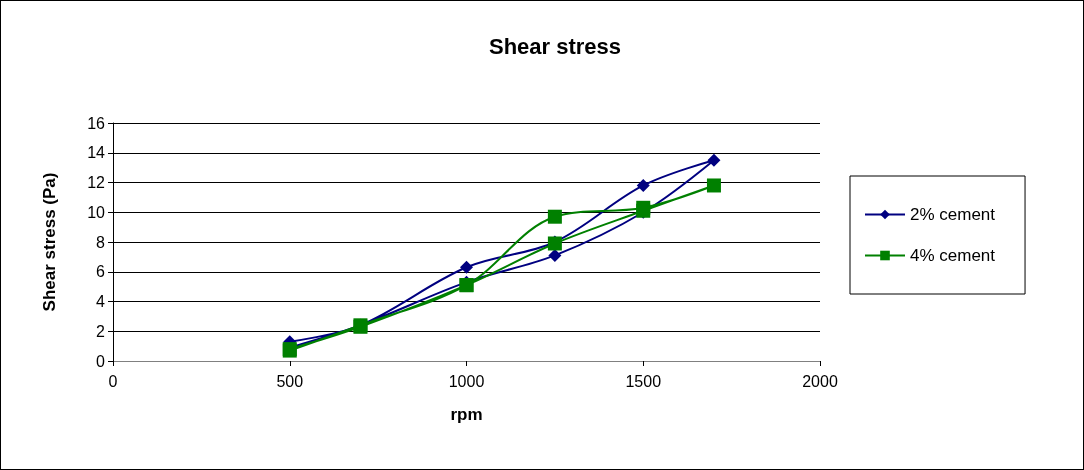  Describe the element at coordinates (466, 414) in the screenshot. I see `x-axis-title: rpm` at that location.